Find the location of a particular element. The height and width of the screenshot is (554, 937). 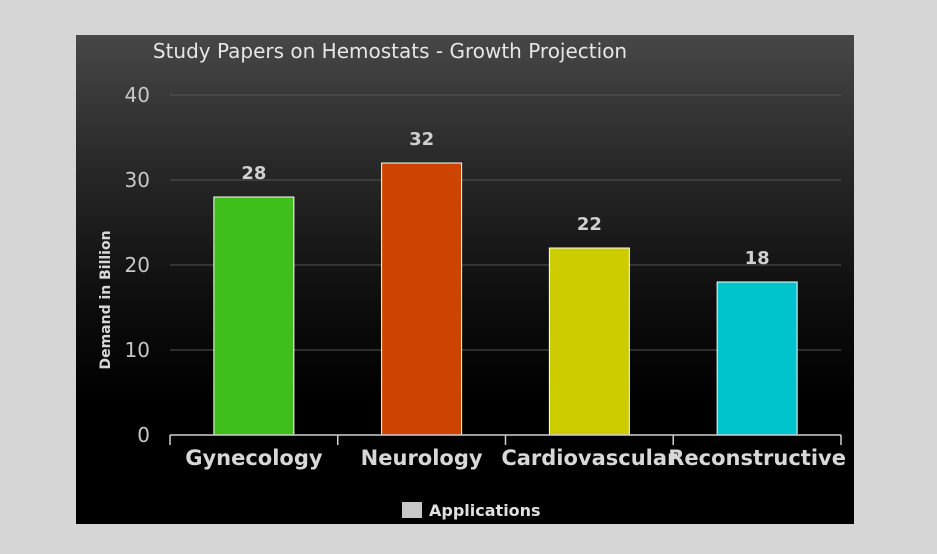

legend: Applications is located at coordinates (471, 510).